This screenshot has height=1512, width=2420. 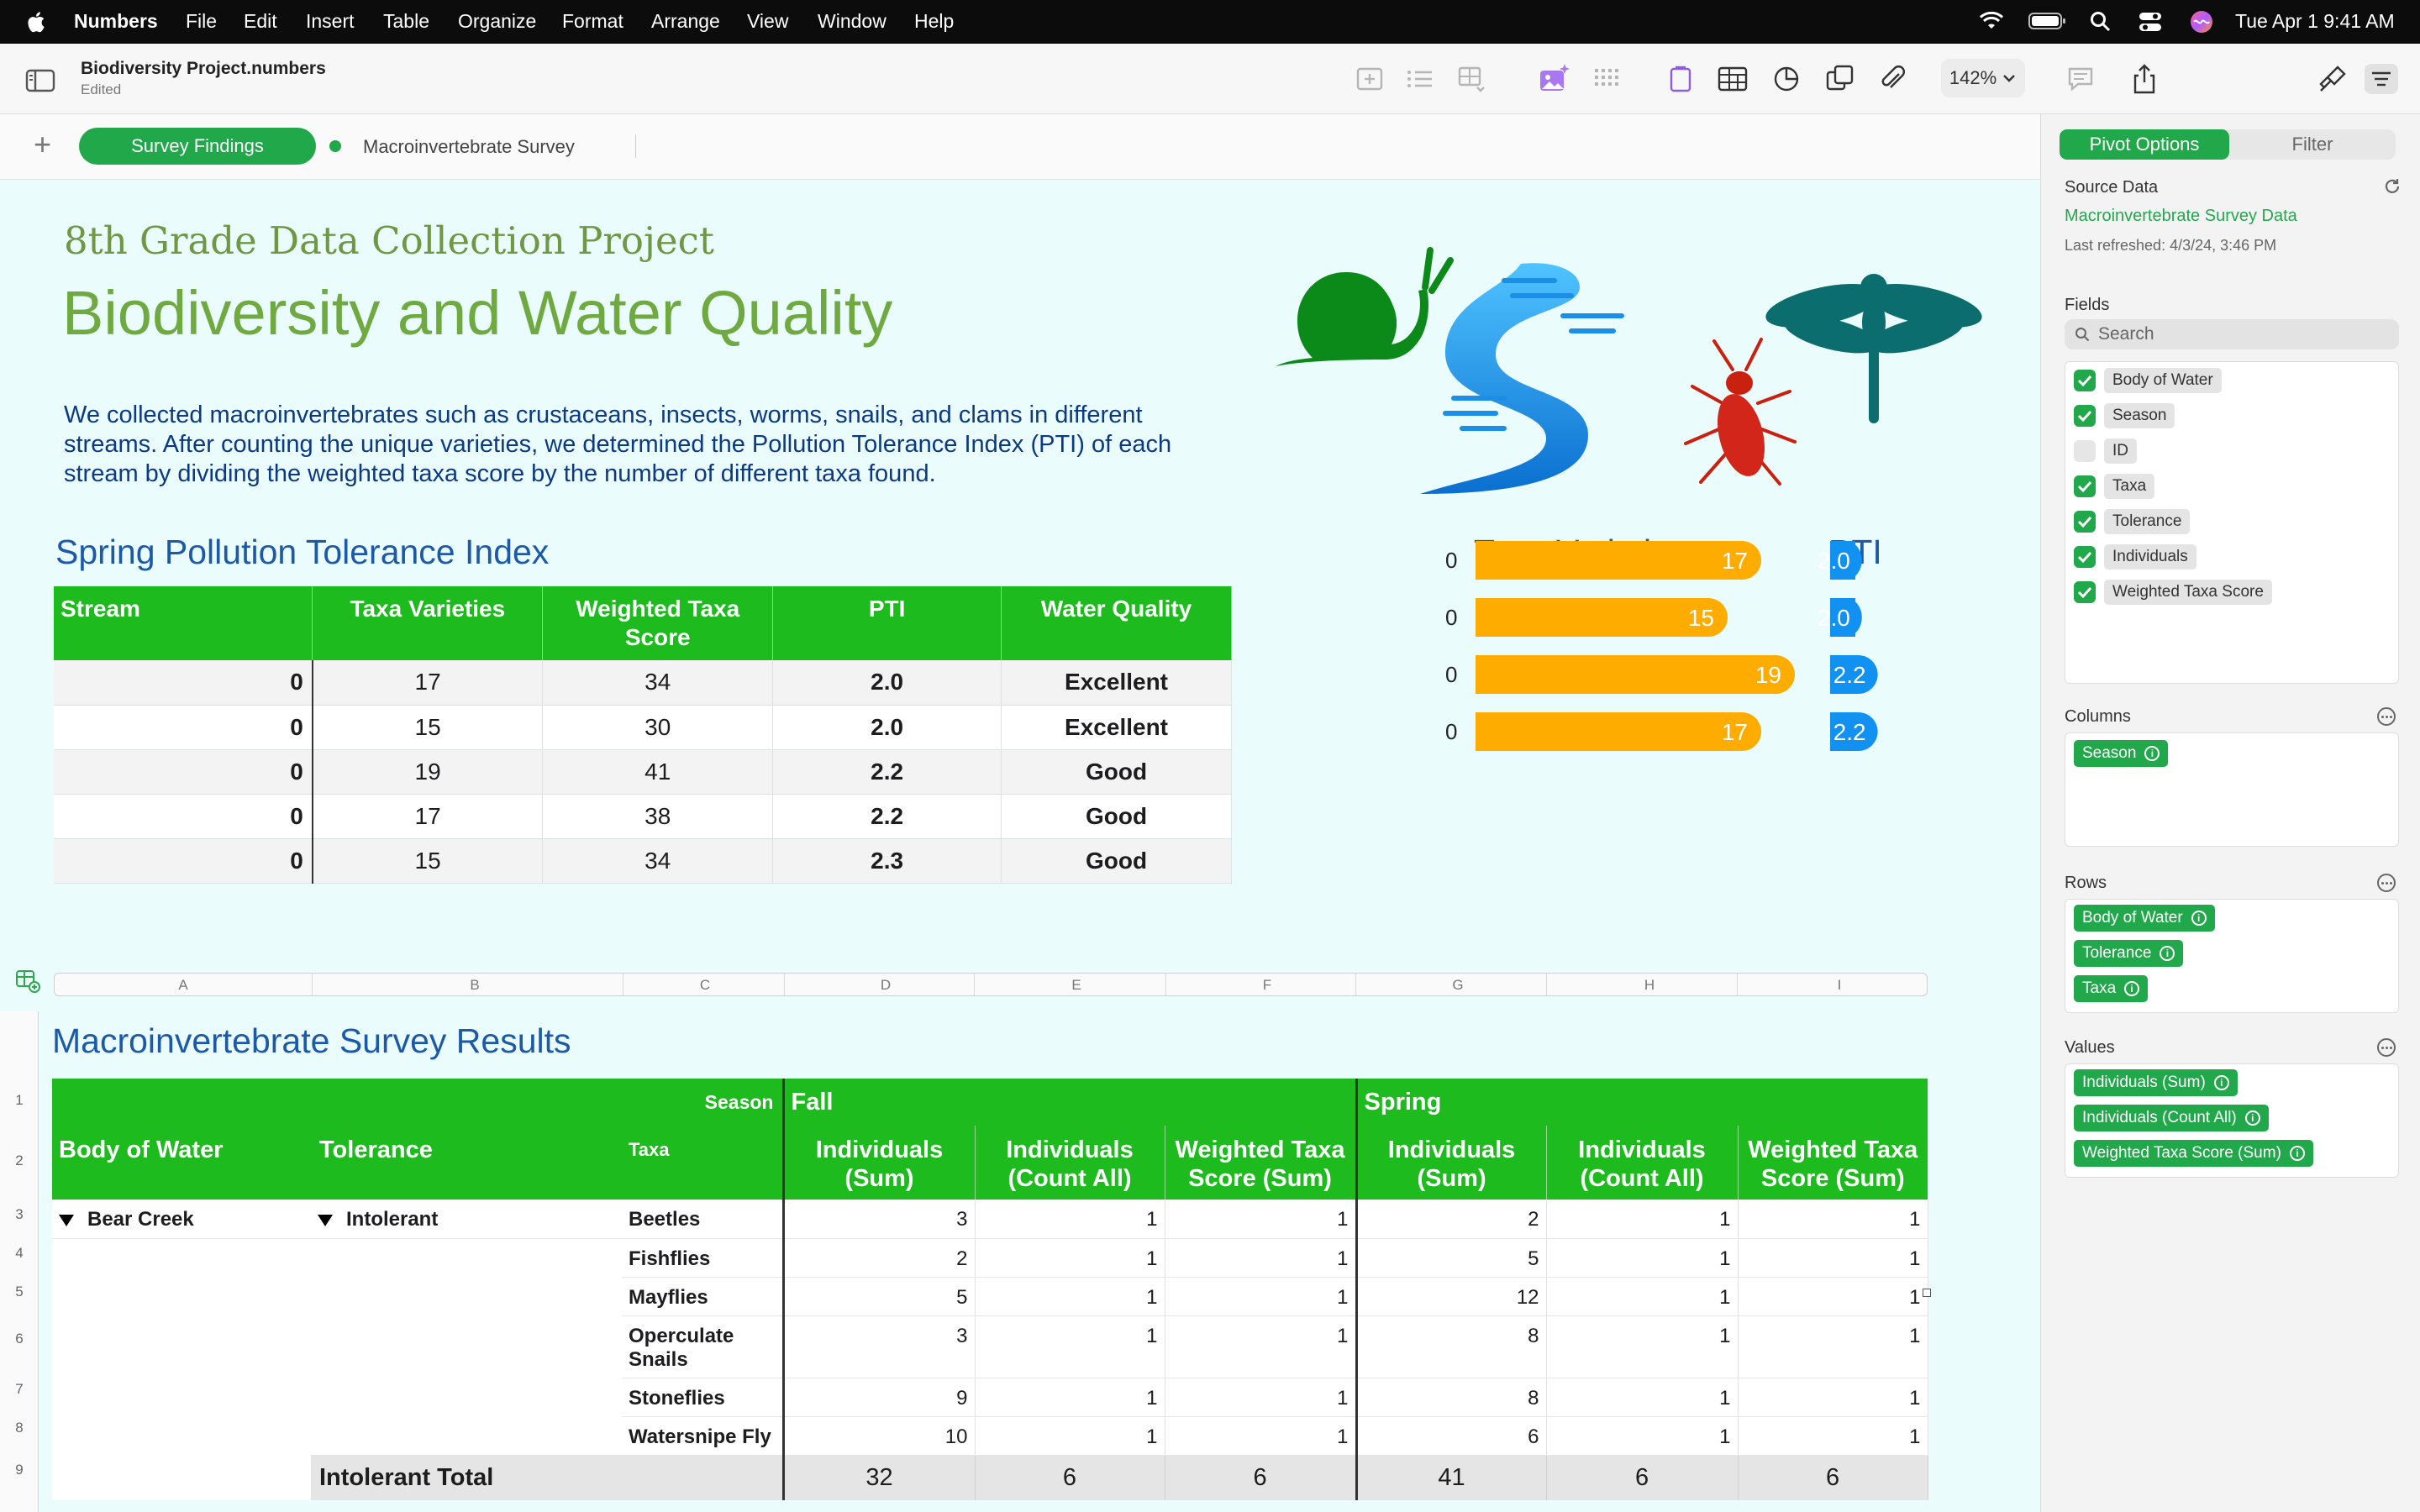 What do you see at coordinates (1116, 683) in the screenshot?
I see `table-cell: Excellent` at bounding box center [1116, 683].